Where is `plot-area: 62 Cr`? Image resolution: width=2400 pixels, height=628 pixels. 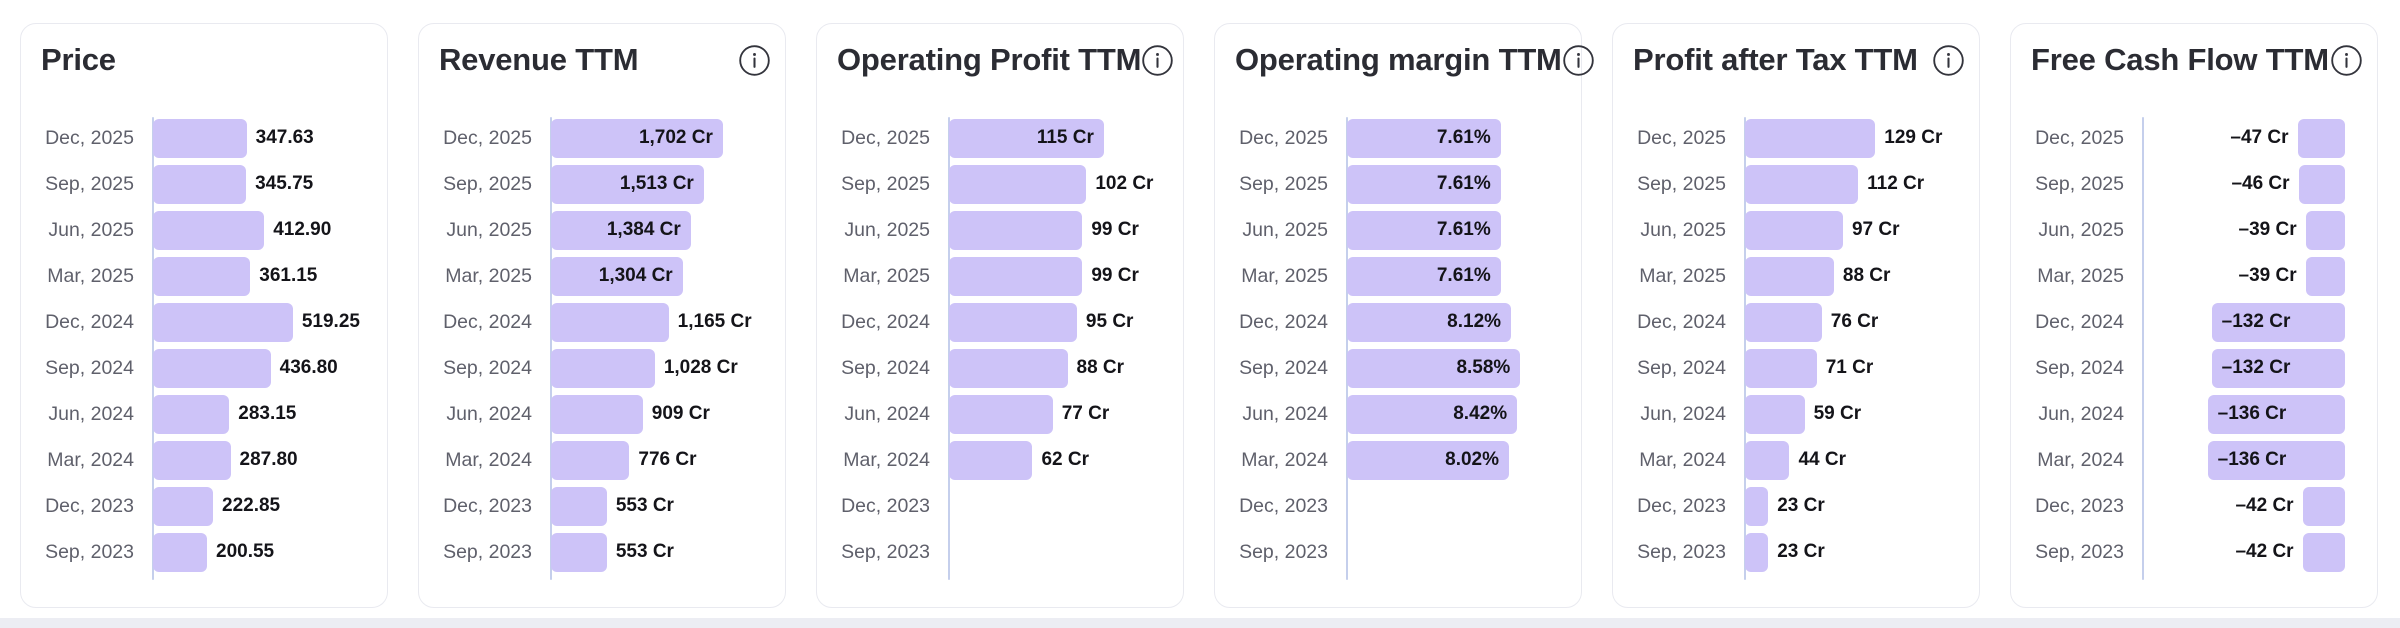 plot-area: 62 Cr is located at coordinates (1050, 460).